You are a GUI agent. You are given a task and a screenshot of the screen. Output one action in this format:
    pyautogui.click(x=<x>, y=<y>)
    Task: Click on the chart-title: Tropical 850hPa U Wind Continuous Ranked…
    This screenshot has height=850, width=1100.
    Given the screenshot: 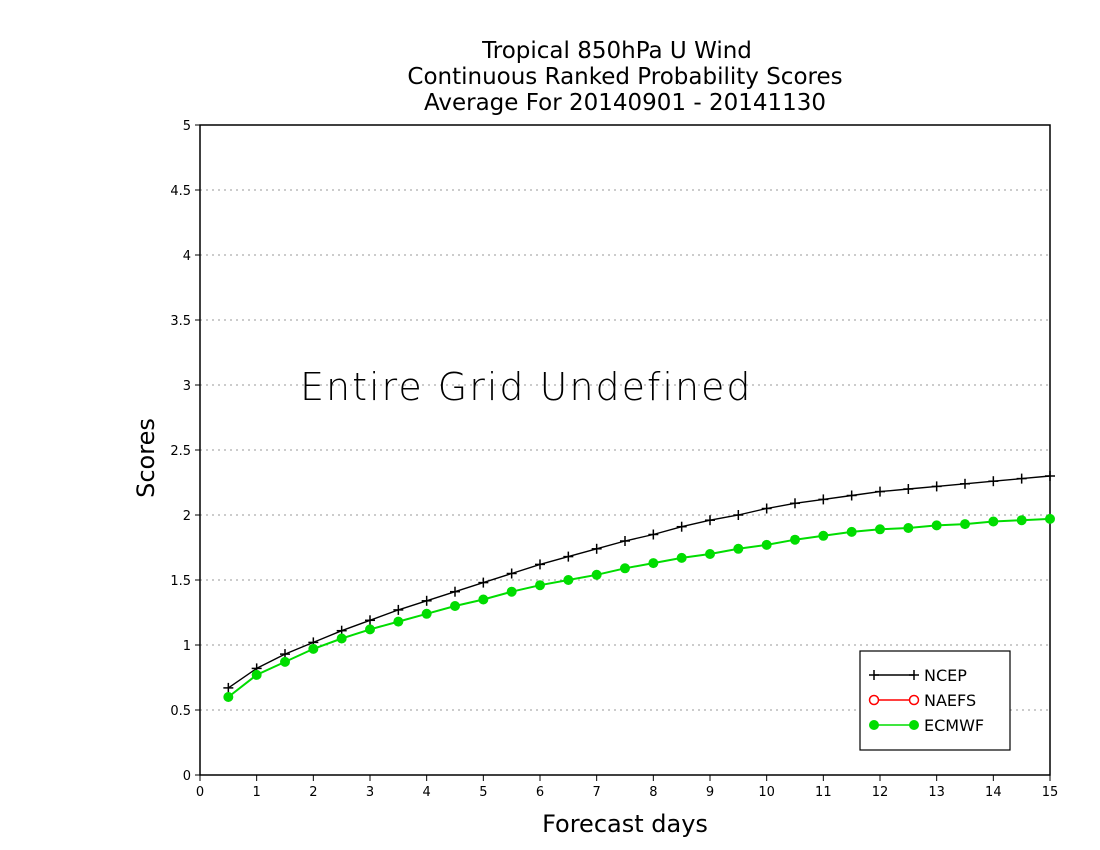 What is the action you would take?
    pyautogui.click(x=624, y=77)
    